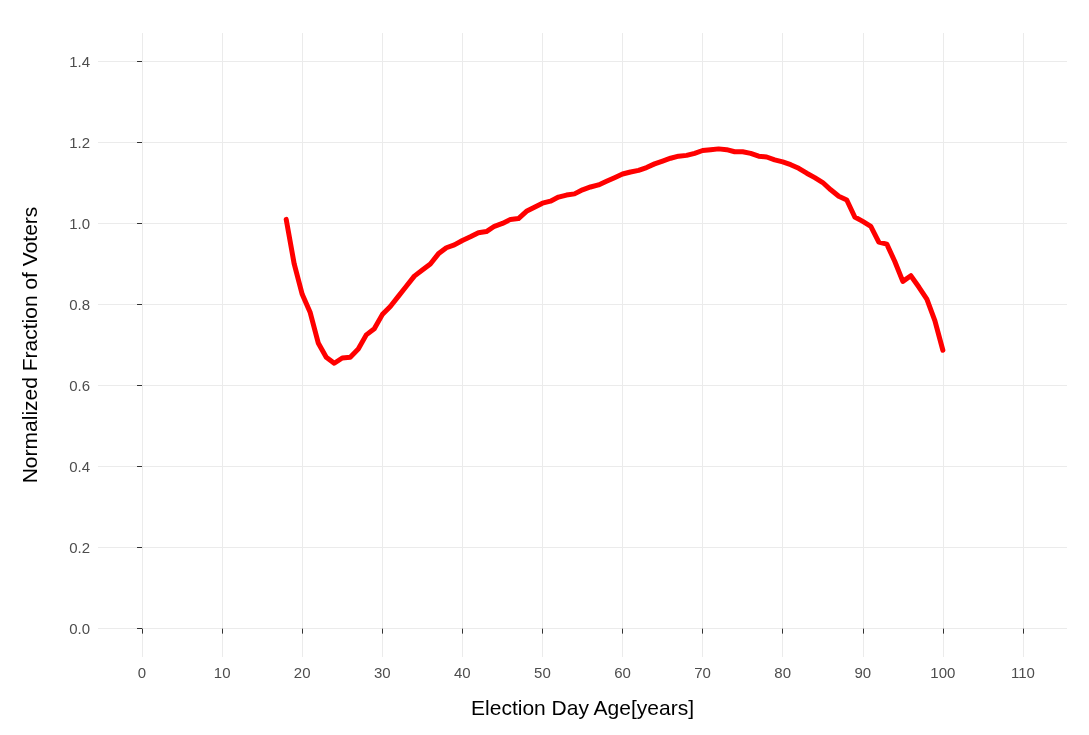  What do you see at coordinates (943, 672) in the screenshot?
I see `x-tick-label: 100` at bounding box center [943, 672].